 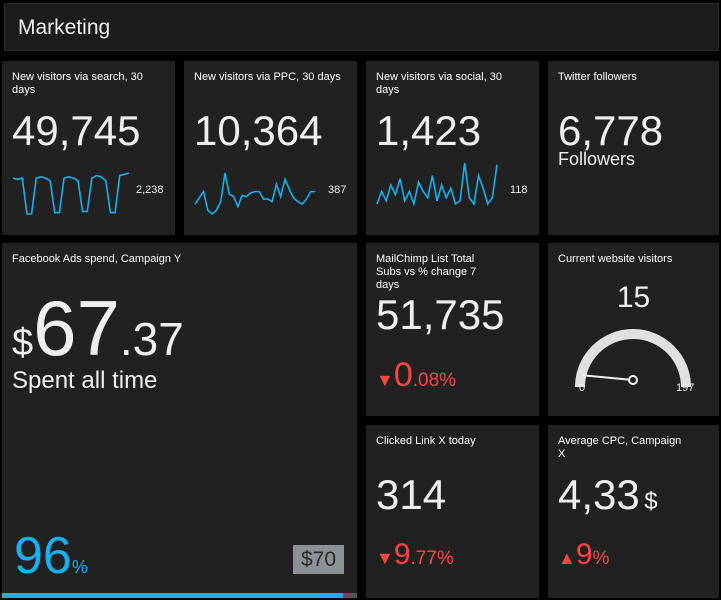 I want to click on sparkline-last-value: 118, so click(x=519, y=190).